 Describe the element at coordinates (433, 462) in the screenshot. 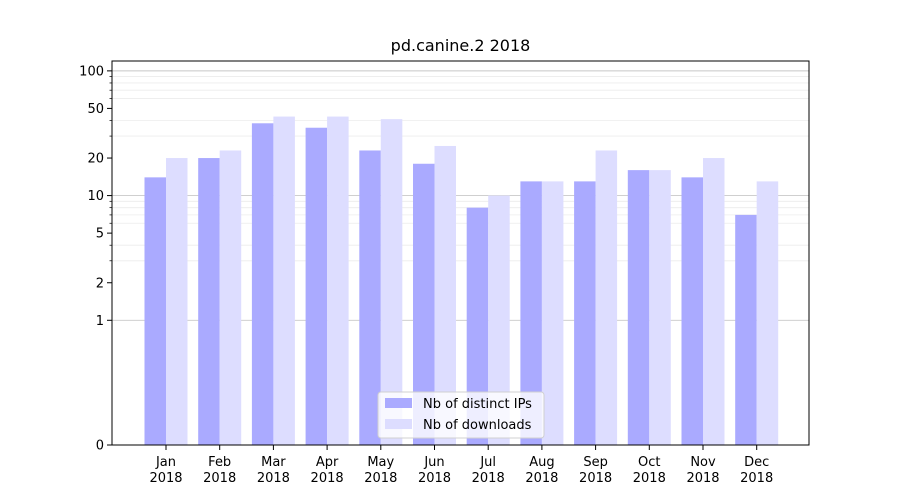

I see `x-tick-label-month: Jun` at that location.